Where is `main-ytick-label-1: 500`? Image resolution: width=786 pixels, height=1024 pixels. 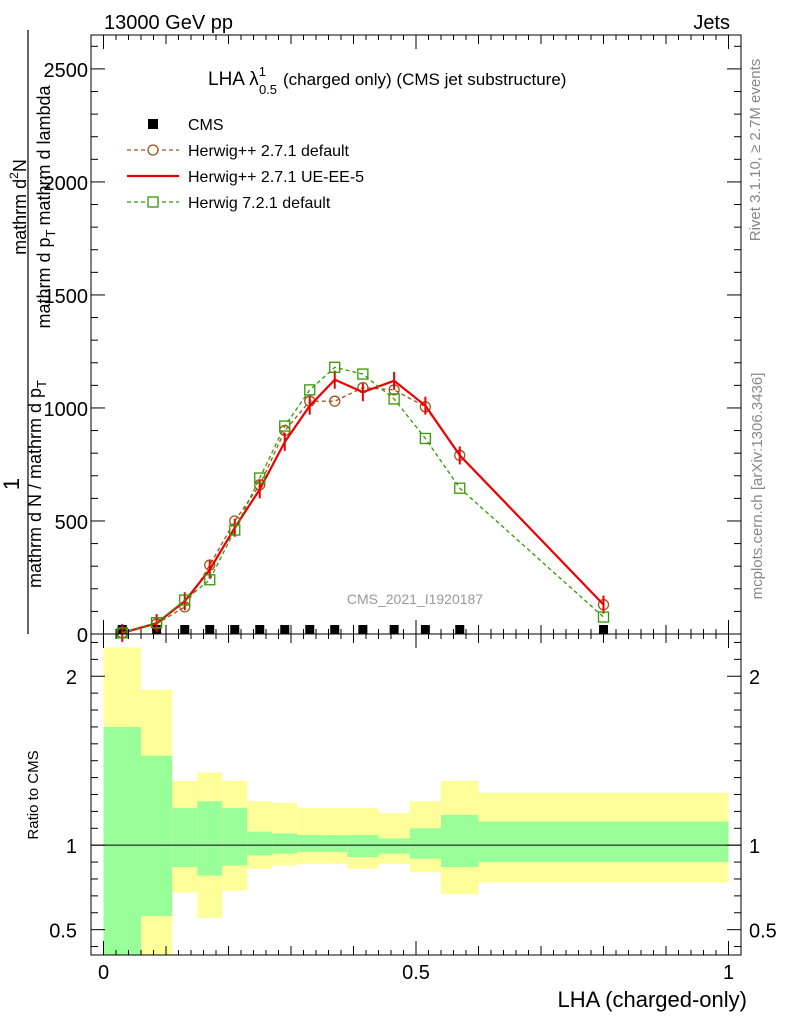 main-ytick-label-1: 500 is located at coordinates (71, 523).